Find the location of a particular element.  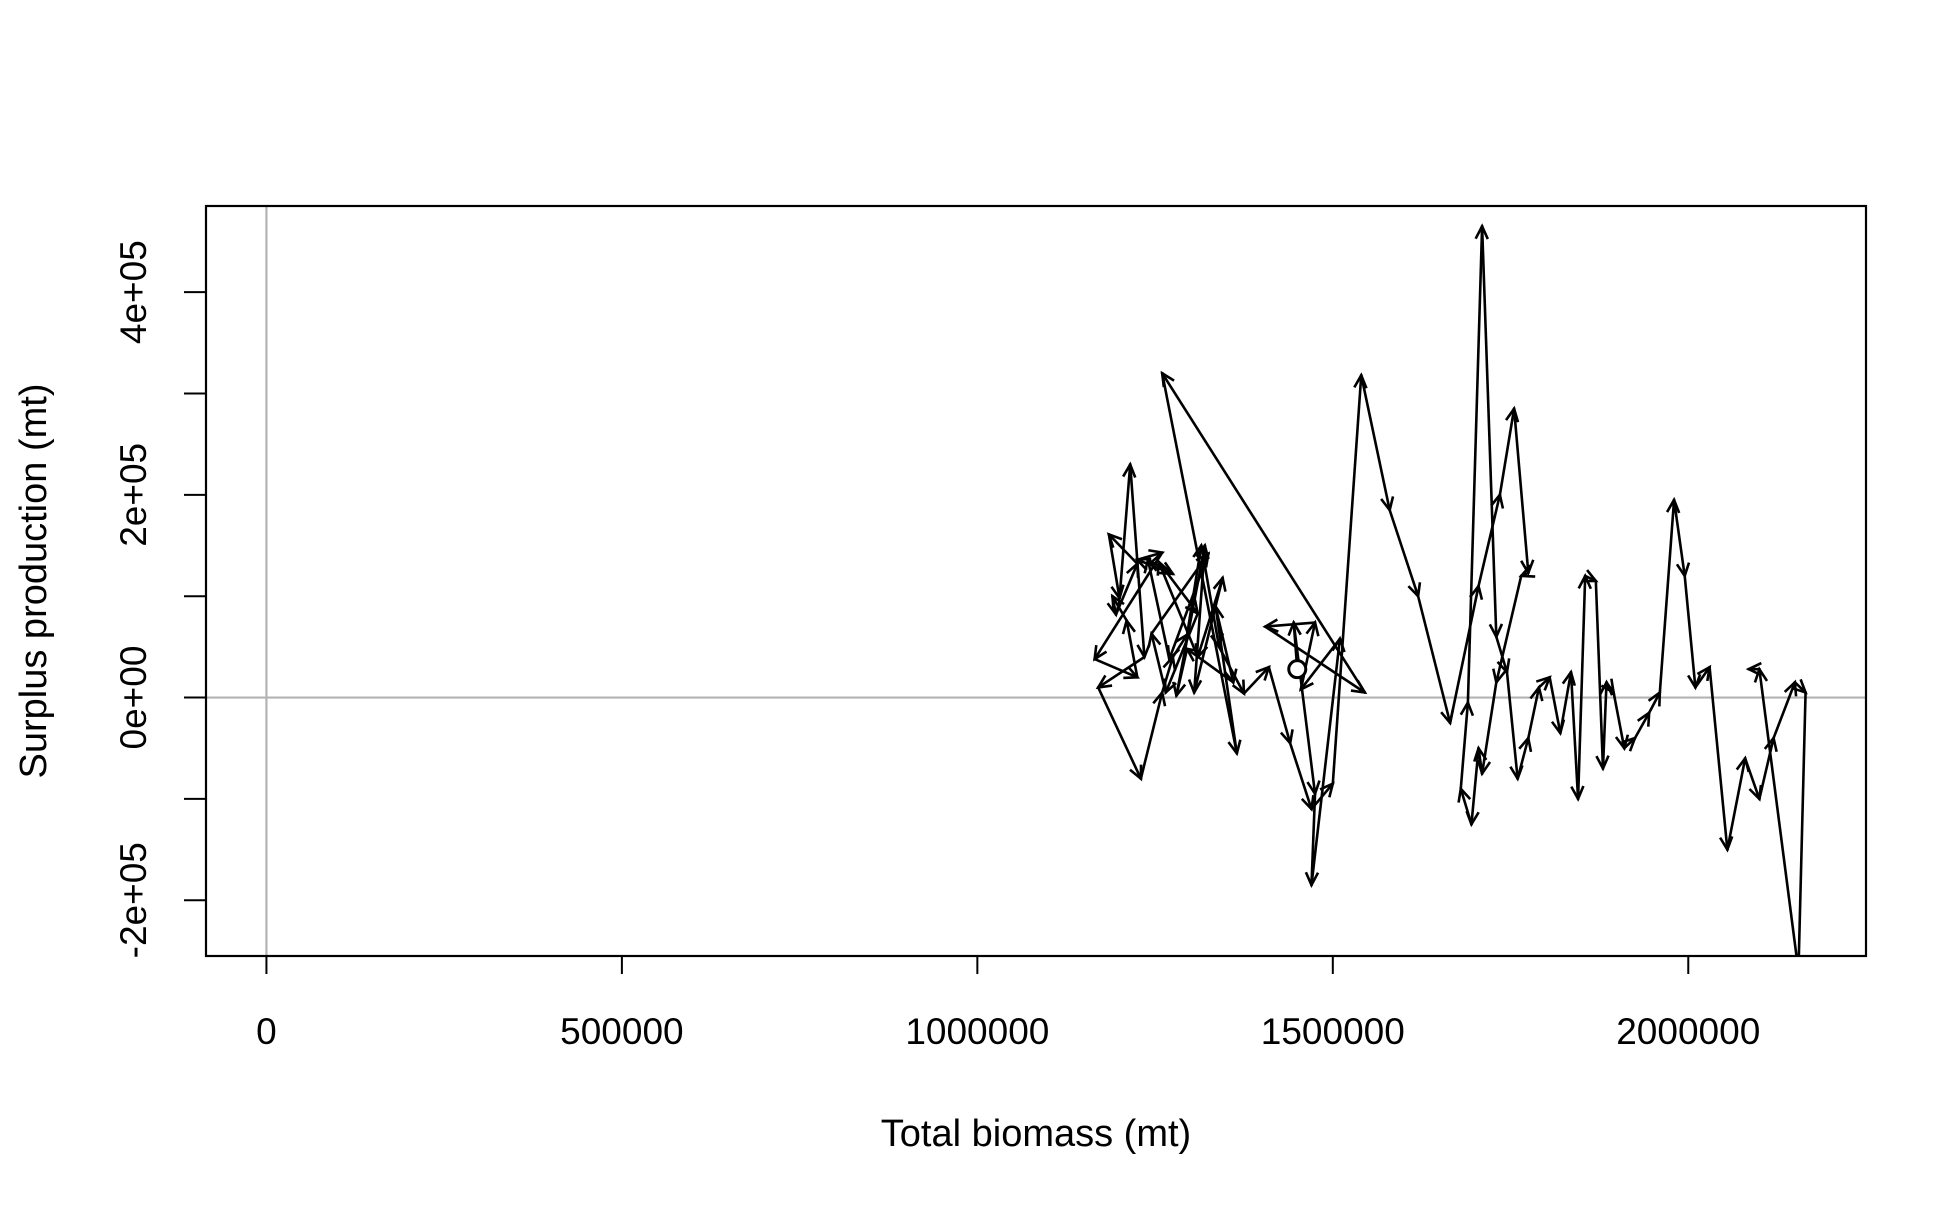

x-tick-label: 500000 is located at coordinates (621, 1031).